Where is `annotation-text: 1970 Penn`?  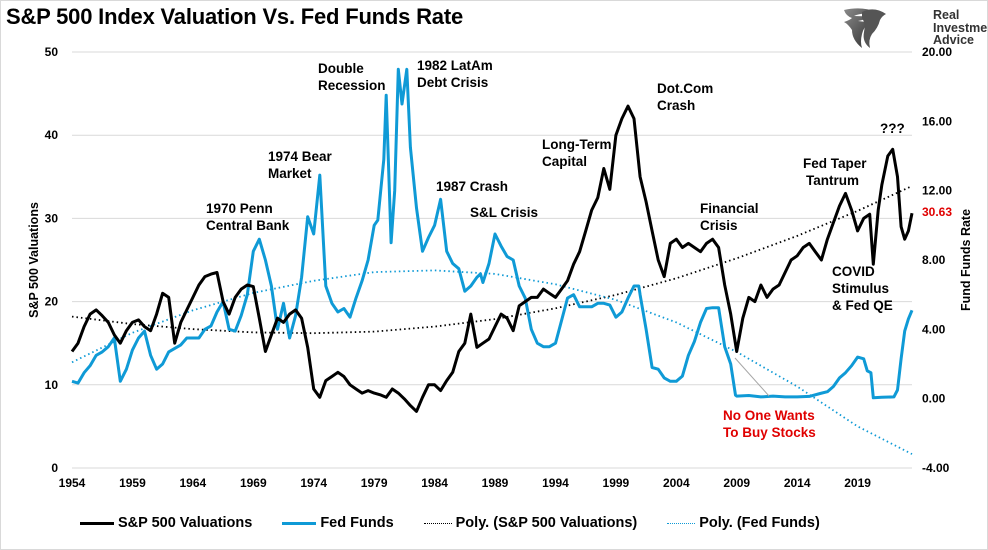
annotation-text: 1970 Penn is located at coordinates (239, 208).